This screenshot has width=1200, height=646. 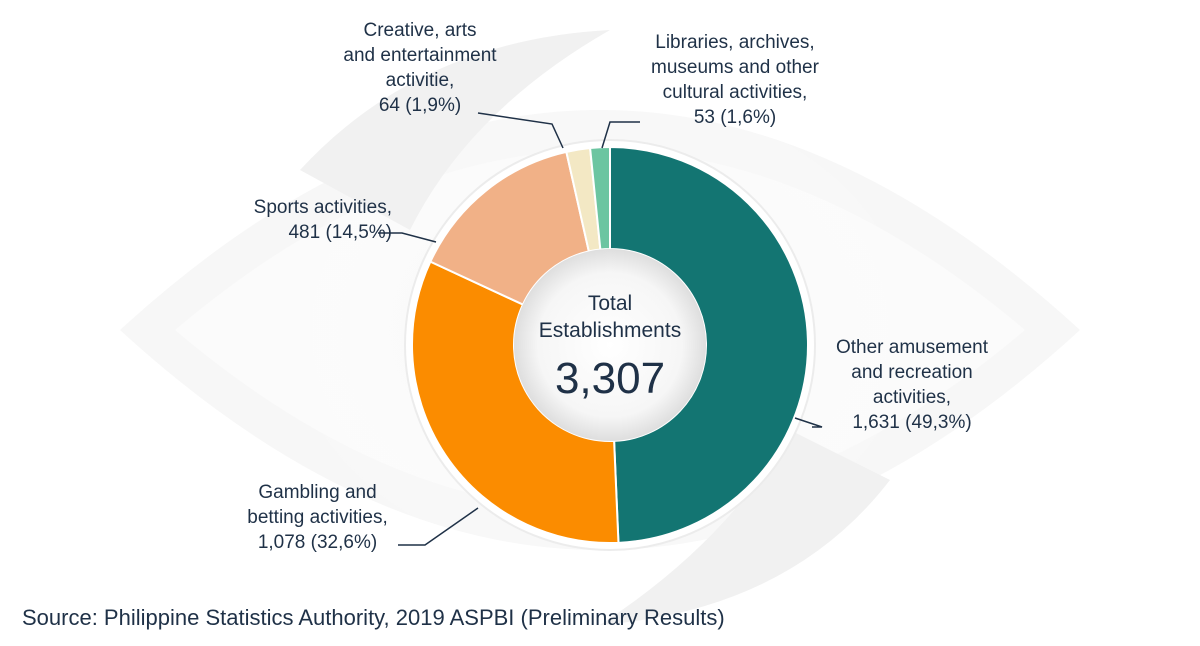 What do you see at coordinates (322, 207) in the screenshot?
I see `slice-label-line: Sports activities,` at bounding box center [322, 207].